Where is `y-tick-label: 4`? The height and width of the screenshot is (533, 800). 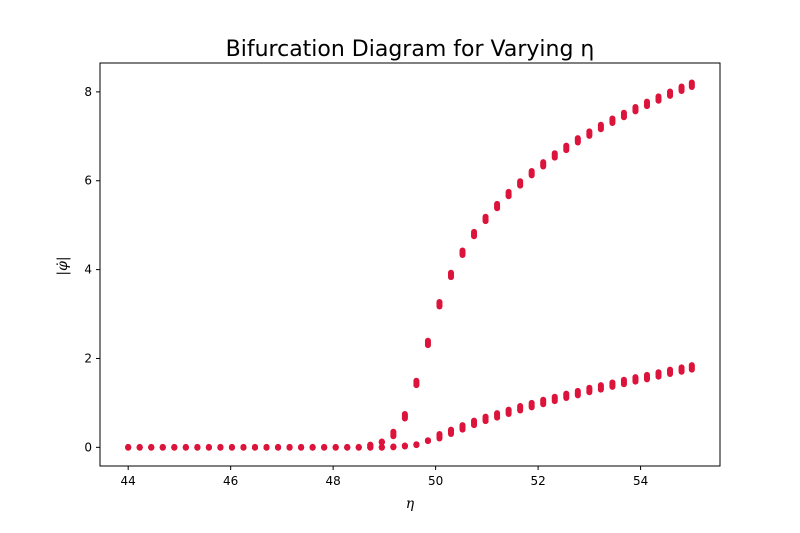 y-tick-label: 4 is located at coordinates (88, 270).